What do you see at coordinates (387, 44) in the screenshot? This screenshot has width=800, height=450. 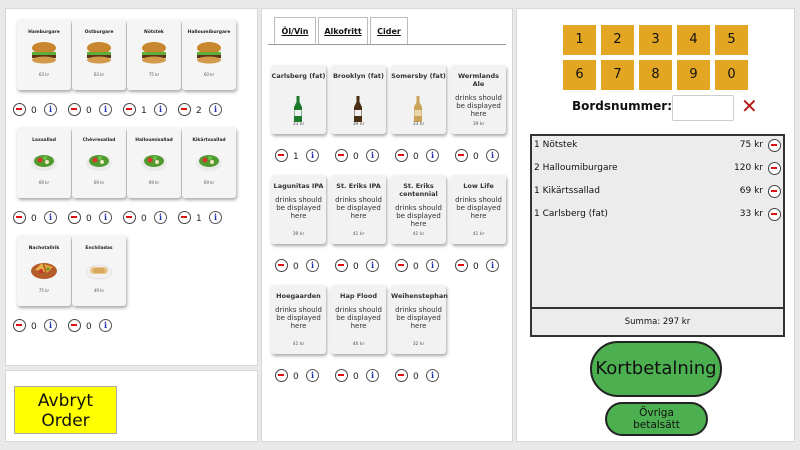 I see `tab-underline` at bounding box center [387, 44].